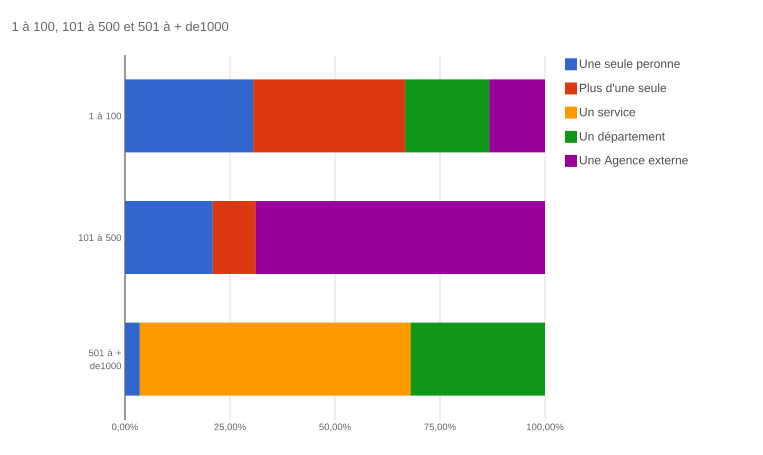  I want to click on y-tick-label: 101 à 500, so click(100, 238).